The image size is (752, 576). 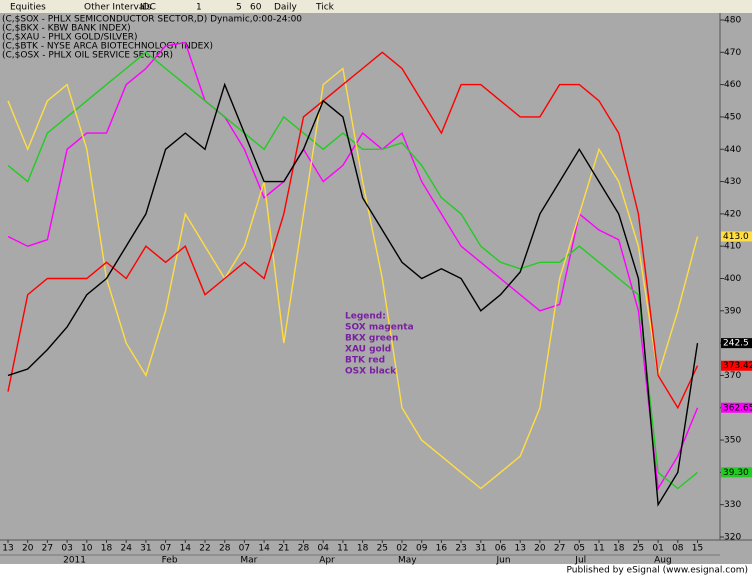 What do you see at coordinates (376, 552) in the screenshot?
I see `x-axis-area` at bounding box center [376, 552].